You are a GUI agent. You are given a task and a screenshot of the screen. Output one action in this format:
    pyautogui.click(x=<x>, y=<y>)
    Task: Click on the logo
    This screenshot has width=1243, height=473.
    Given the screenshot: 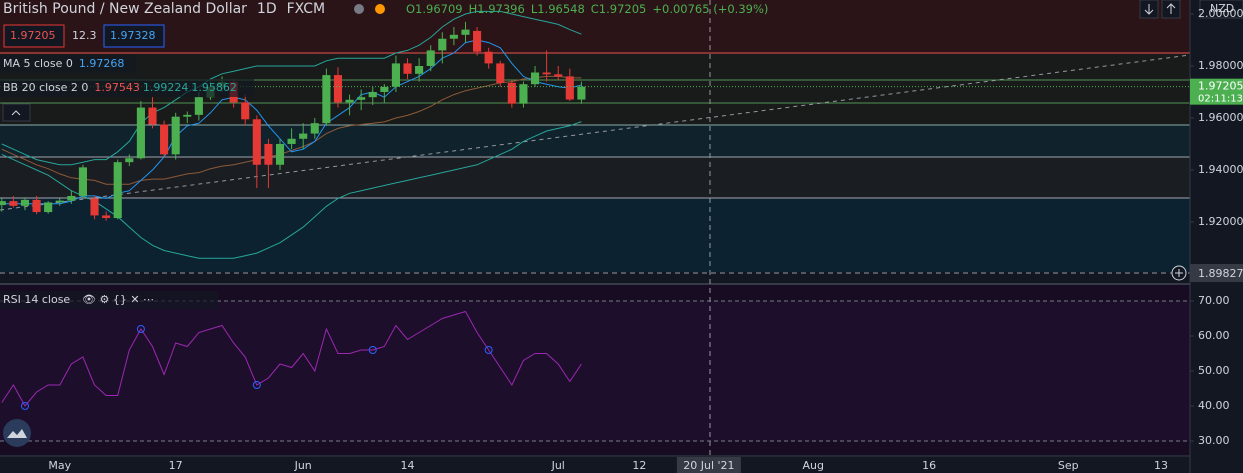 What is the action you would take?
    pyautogui.click(x=17, y=433)
    